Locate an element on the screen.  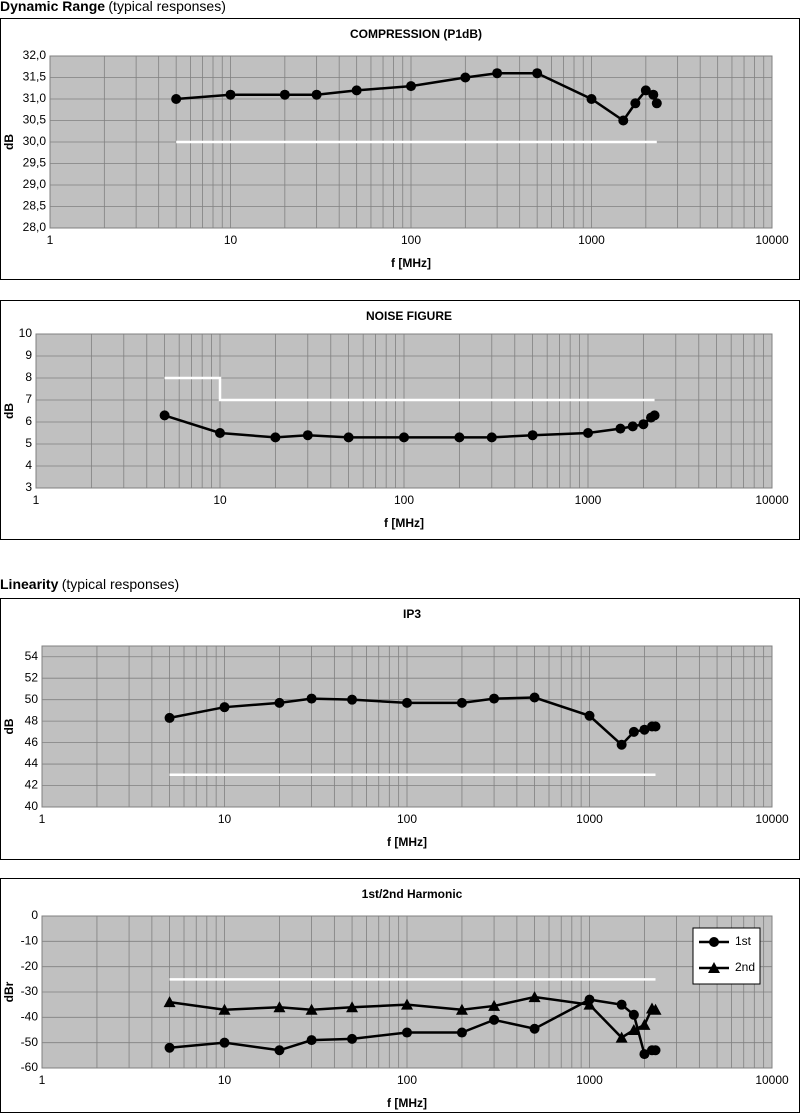
y-tick-label: -40 is located at coordinates (30, 1017).